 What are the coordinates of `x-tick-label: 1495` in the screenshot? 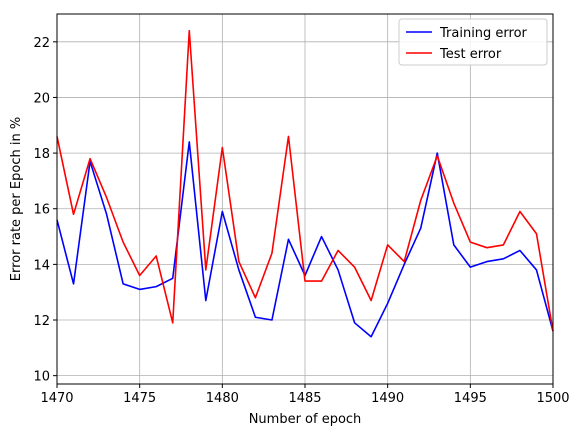 It's located at (470, 398).